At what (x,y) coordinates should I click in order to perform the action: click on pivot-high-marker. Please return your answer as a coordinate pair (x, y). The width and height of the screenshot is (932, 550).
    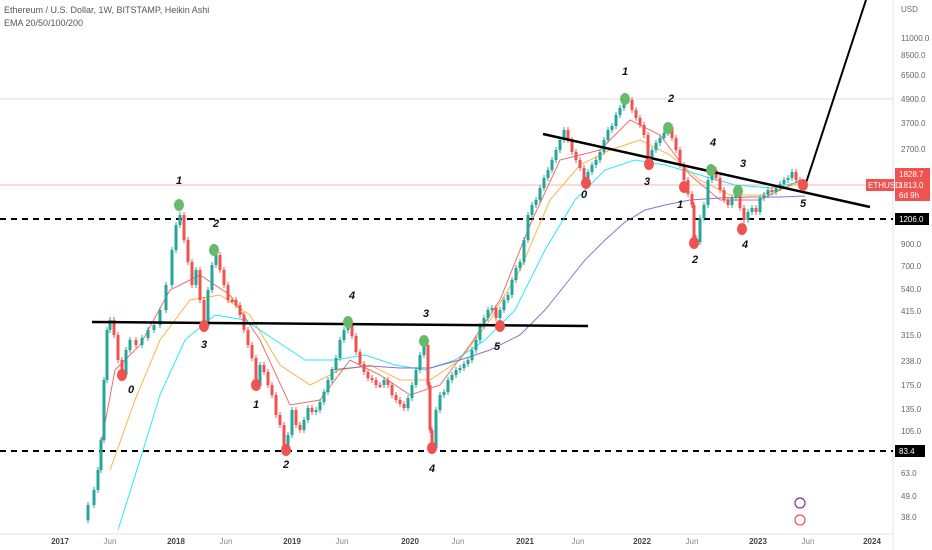
    Looking at the image, I should click on (214, 250).